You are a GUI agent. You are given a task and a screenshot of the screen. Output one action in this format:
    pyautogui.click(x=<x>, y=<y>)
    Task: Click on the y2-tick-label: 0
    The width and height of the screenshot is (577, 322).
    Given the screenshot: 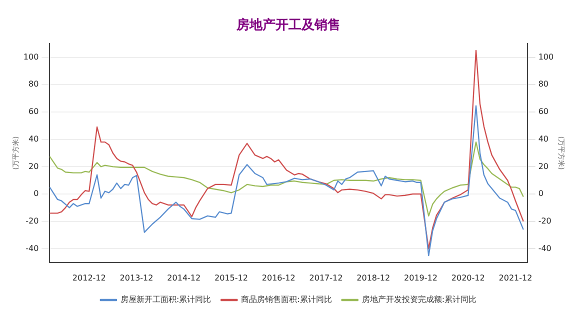 What is the action you would take?
    pyautogui.click(x=541, y=193)
    